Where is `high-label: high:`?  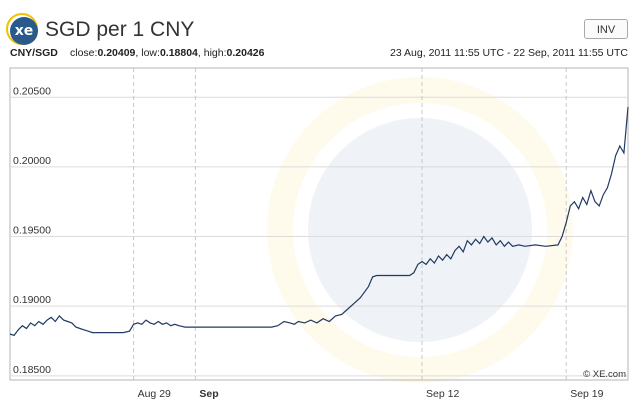 high-label: high: is located at coordinates (215, 53).